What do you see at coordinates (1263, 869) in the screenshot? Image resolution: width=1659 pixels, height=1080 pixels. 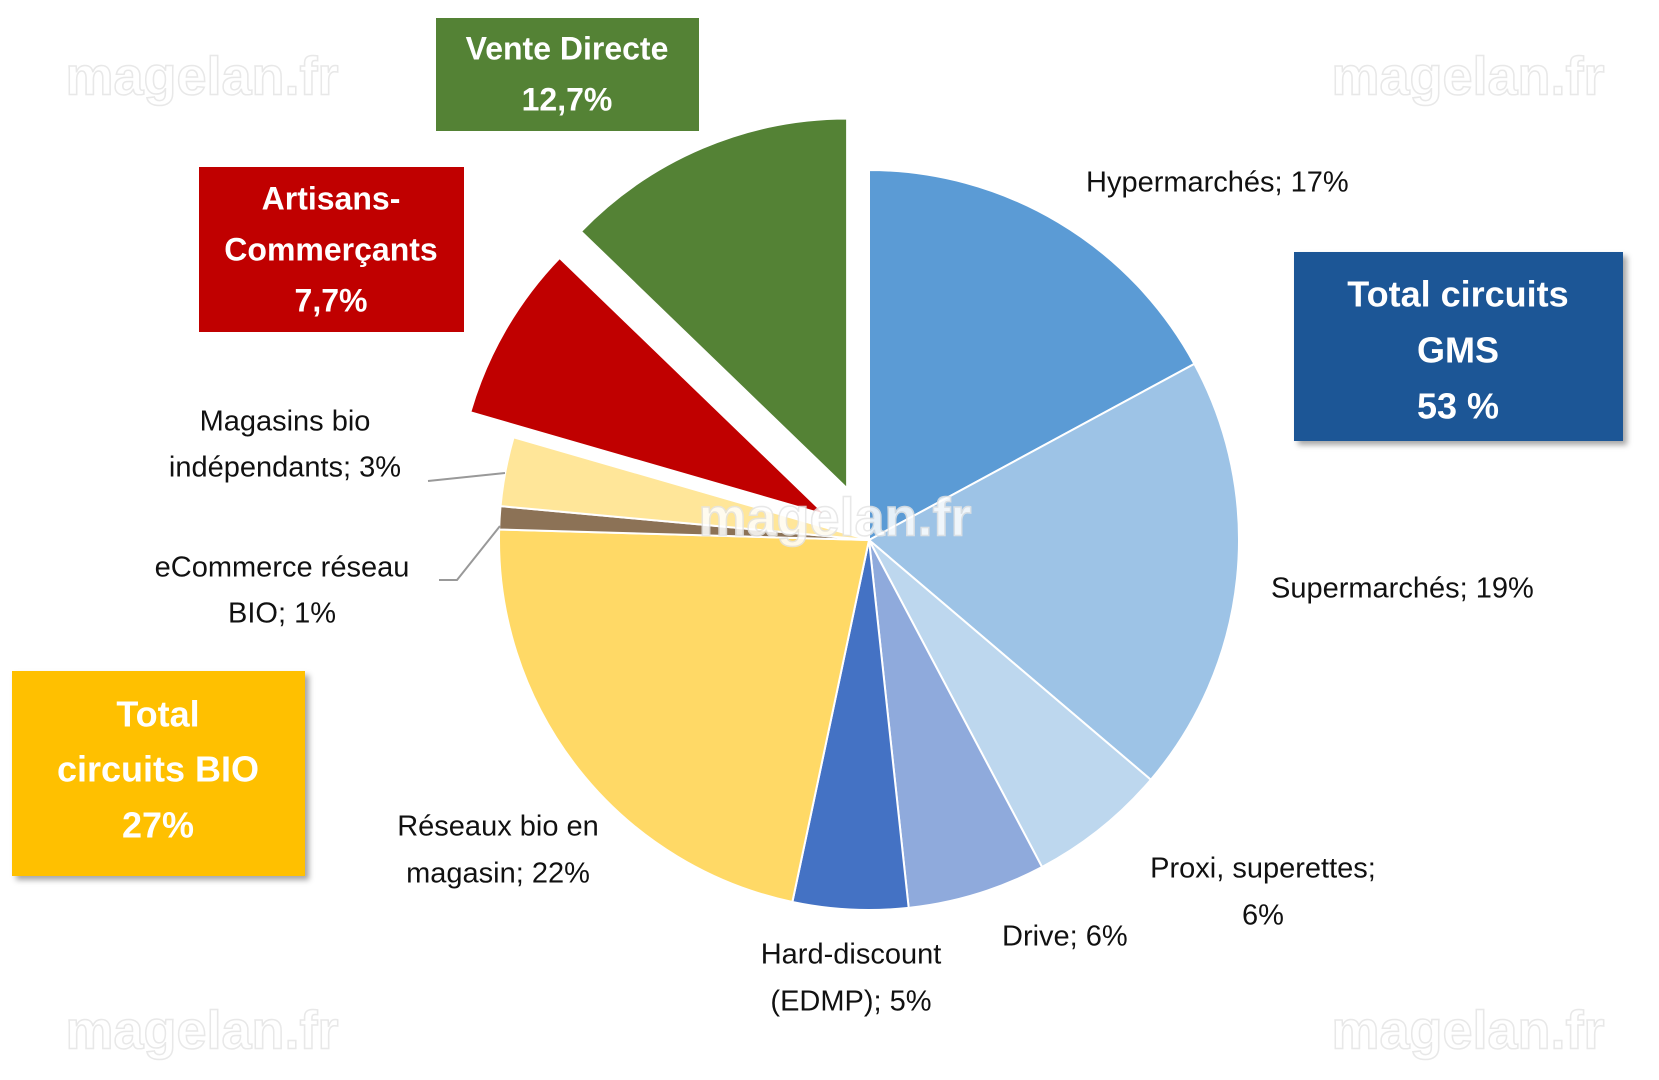 I see `slice-label: Proxi, superettes;` at bounding box center [1263, 869].